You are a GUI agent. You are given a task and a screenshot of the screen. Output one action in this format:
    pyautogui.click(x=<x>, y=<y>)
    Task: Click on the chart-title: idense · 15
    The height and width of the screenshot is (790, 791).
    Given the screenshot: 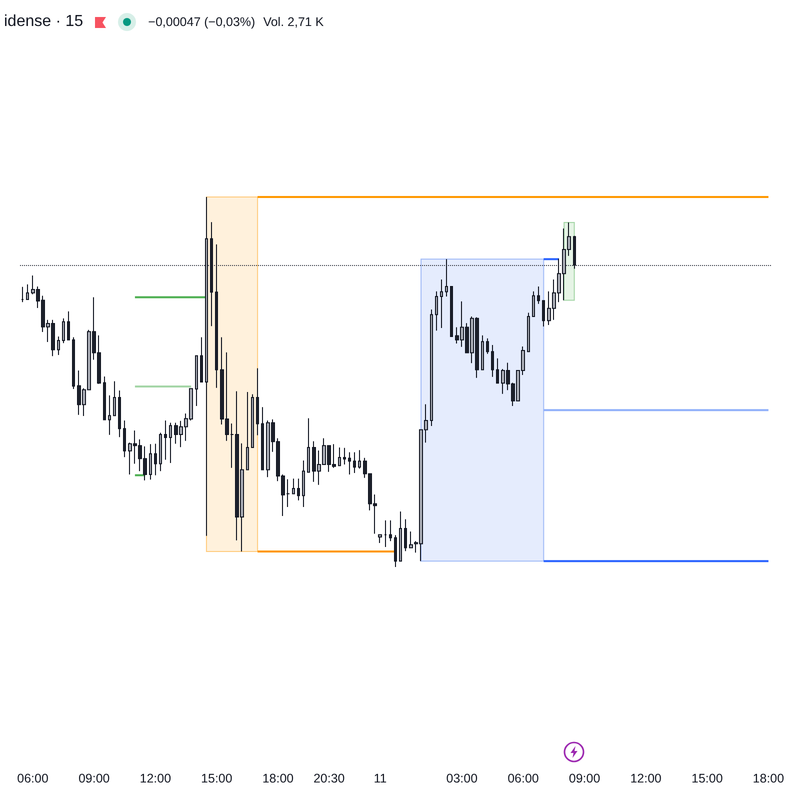 What is the action you would take?
    pyautogui.click(x=44, y=22)
    